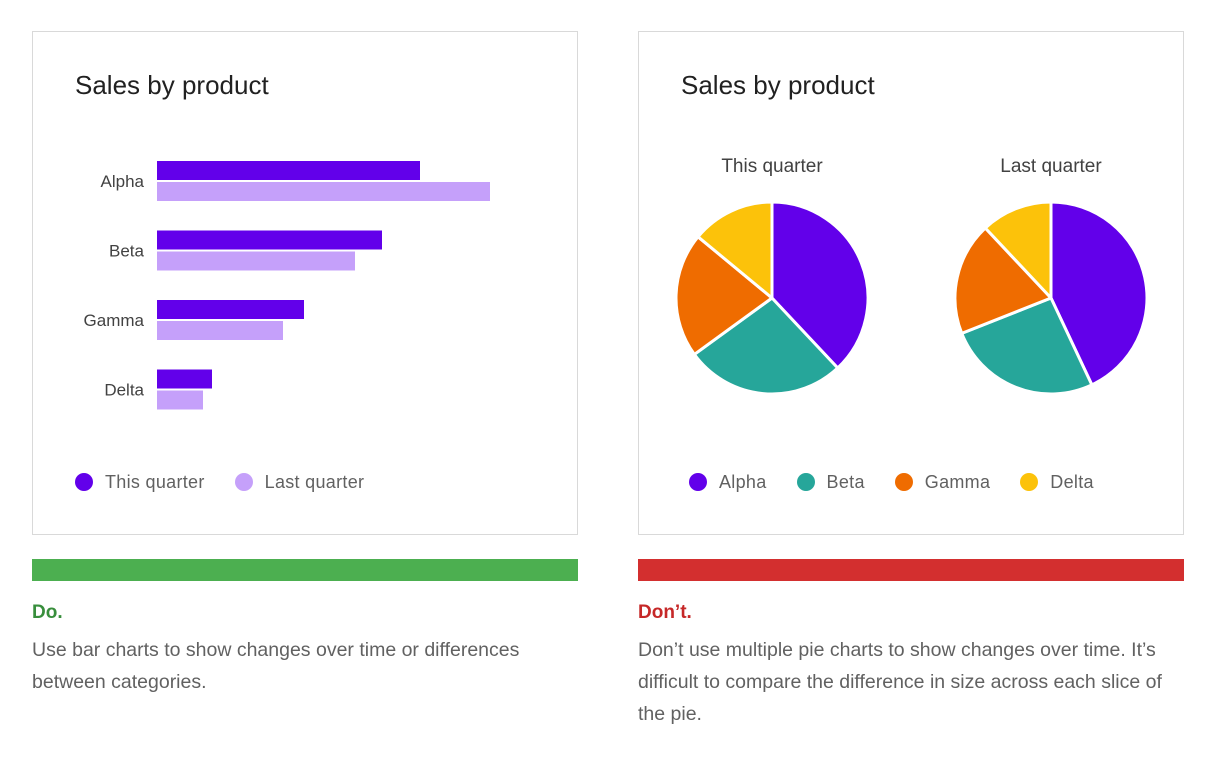 The width and height of the screenshot is (1206, 768). I want to click on bar-gamma-last-quarter, so click(220, 330).